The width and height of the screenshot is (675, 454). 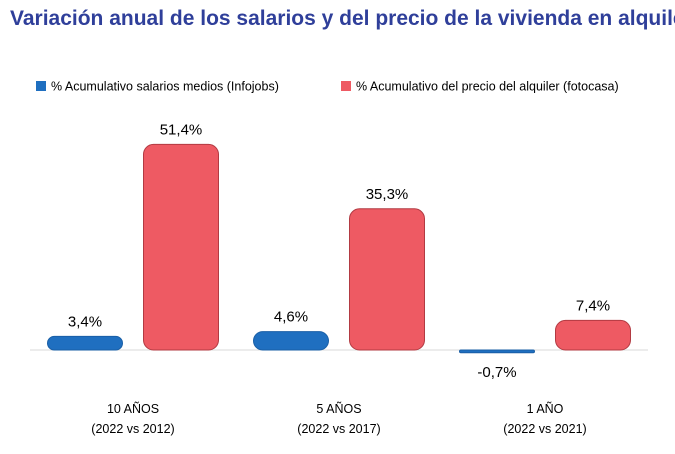 I want to click on data-label-alquiler-0: 51,4%, so click(x=181, y=129).